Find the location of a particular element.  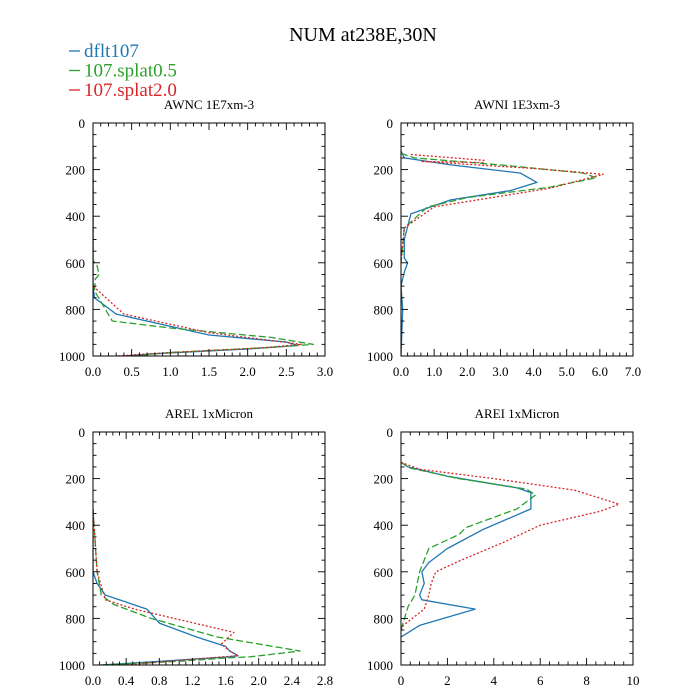

legend-label: dflt107 is located at coordinates (111, 51).